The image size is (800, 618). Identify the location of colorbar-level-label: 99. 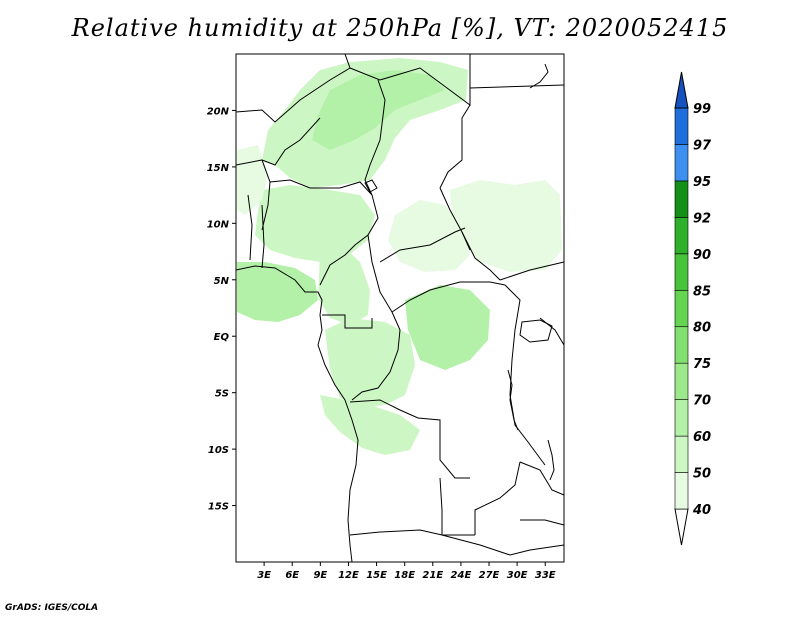
(702, 109).